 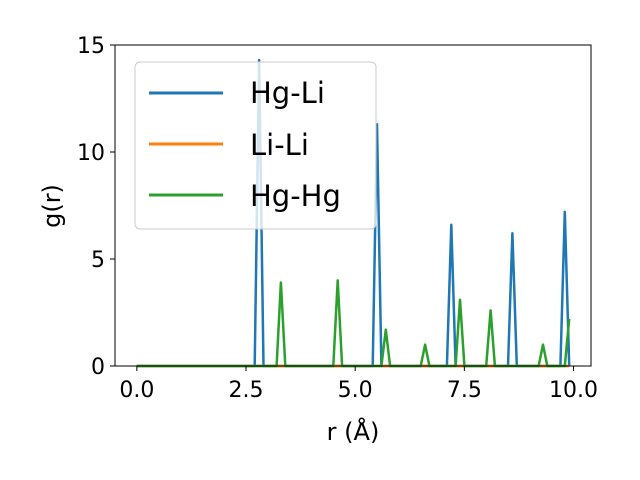 What do you see at coordinates (464, 390) in the screenshot?
I see `x-tick-label: 7.5` at bounding box center [464, 390].